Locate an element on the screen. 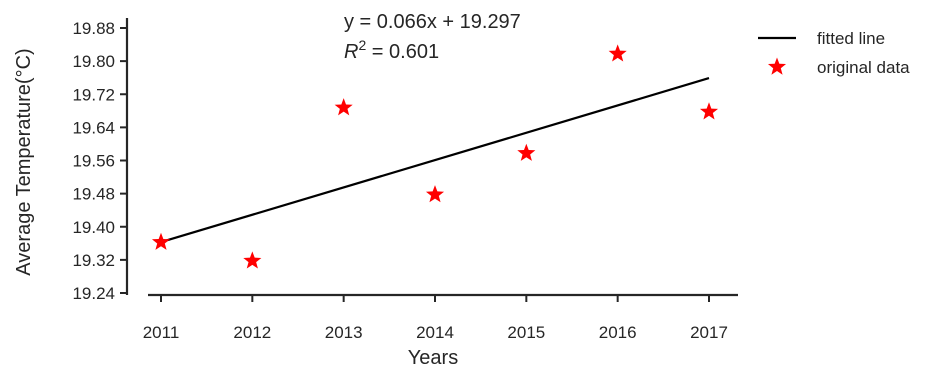  x-ticks: 2011 2012 2013 2014 2015 2016 2017 is located at coordinates (435, 318).